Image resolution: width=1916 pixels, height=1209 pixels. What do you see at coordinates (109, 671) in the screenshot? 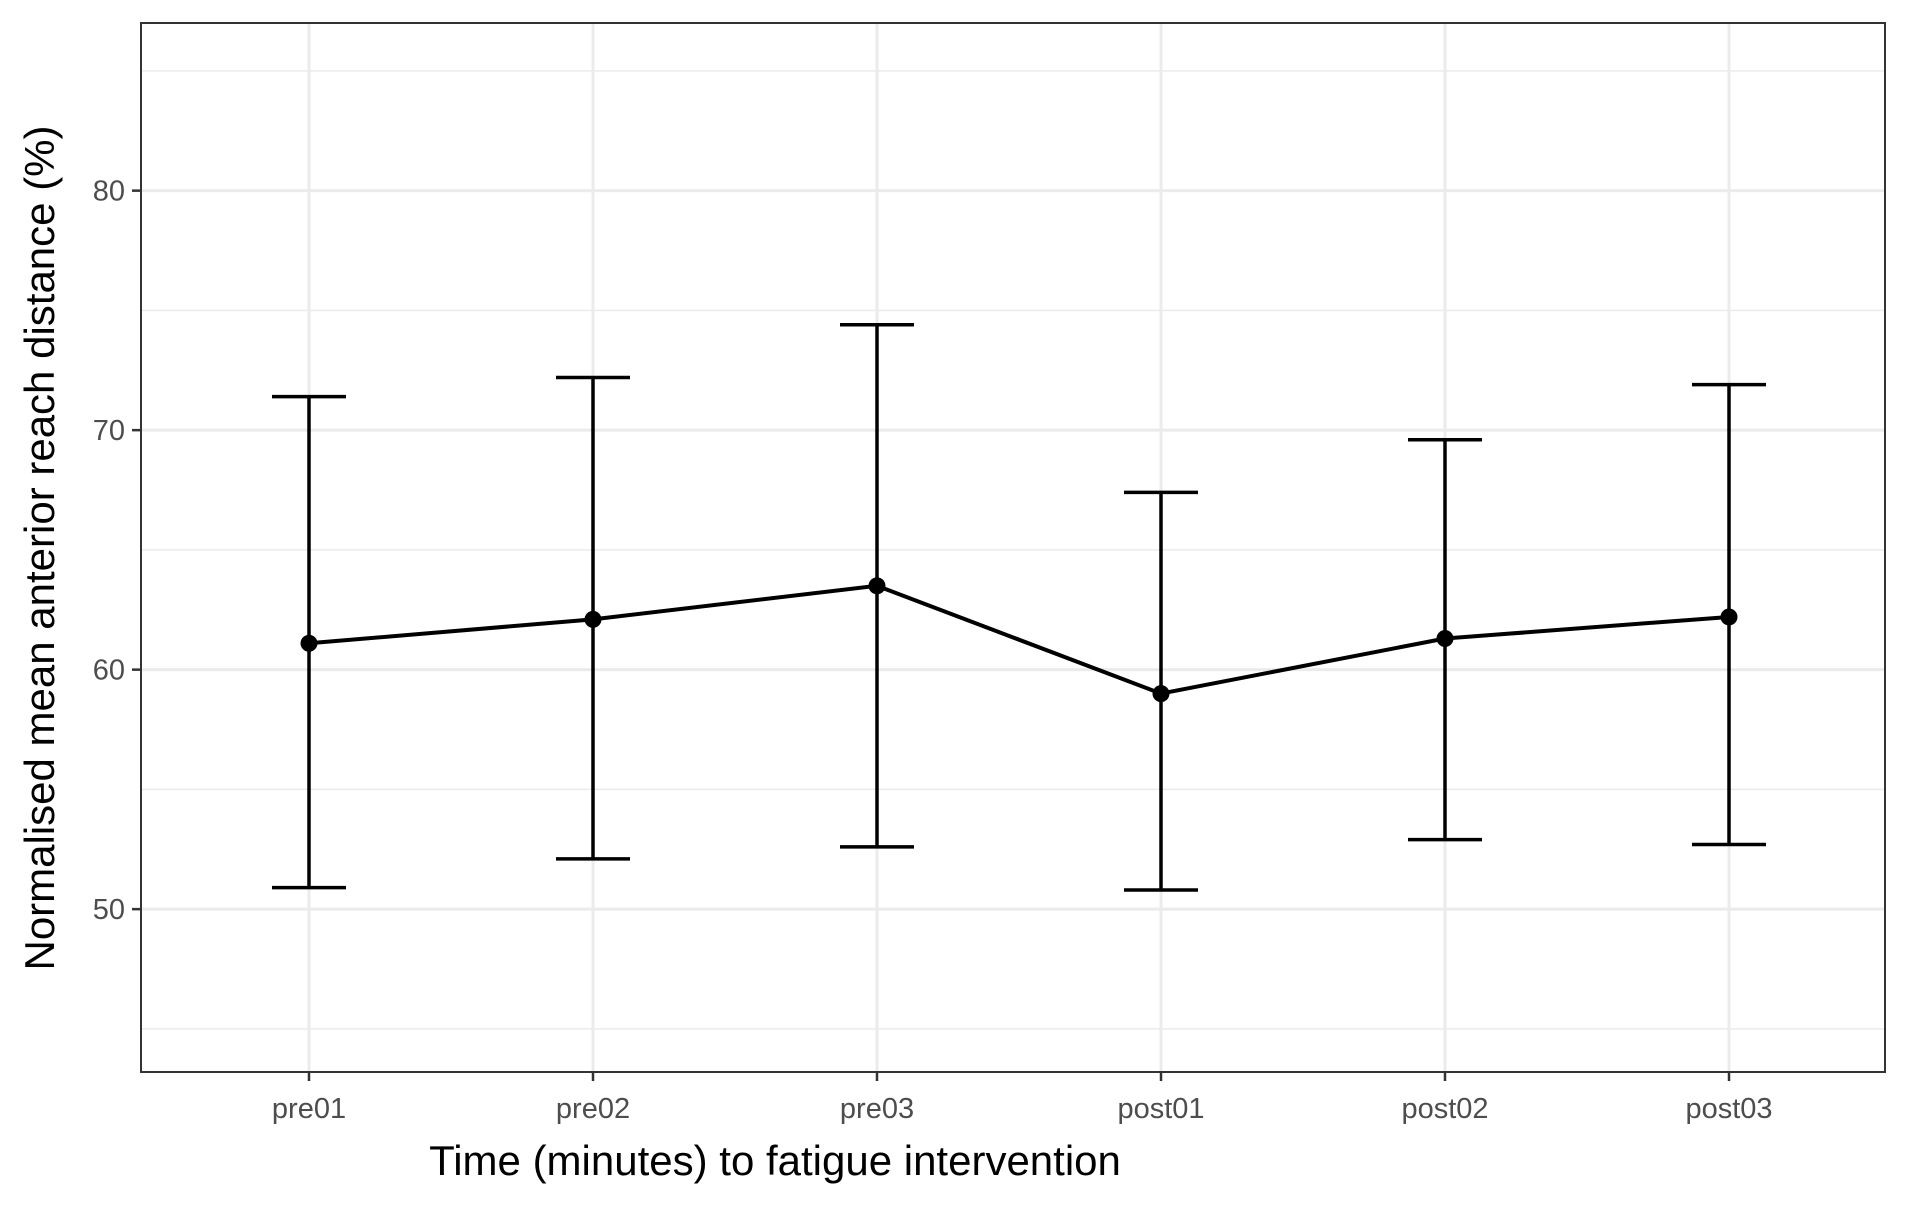
I see `y-tick-label: 60` at bounding box center [109, 671].